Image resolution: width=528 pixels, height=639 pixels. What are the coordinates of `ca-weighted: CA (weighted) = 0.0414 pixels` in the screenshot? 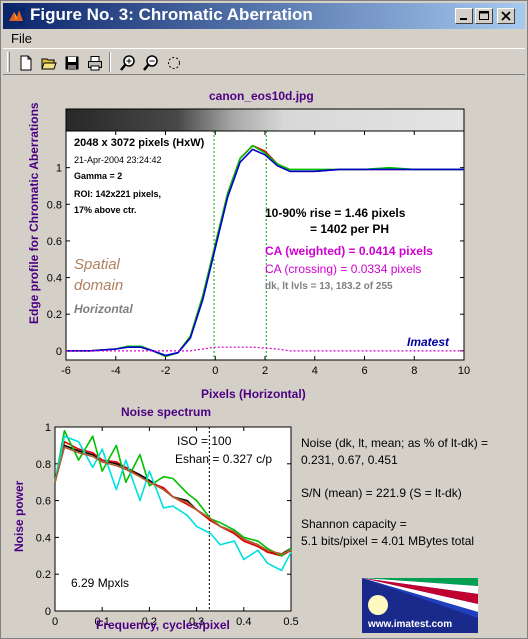 It's located at (349, 251).